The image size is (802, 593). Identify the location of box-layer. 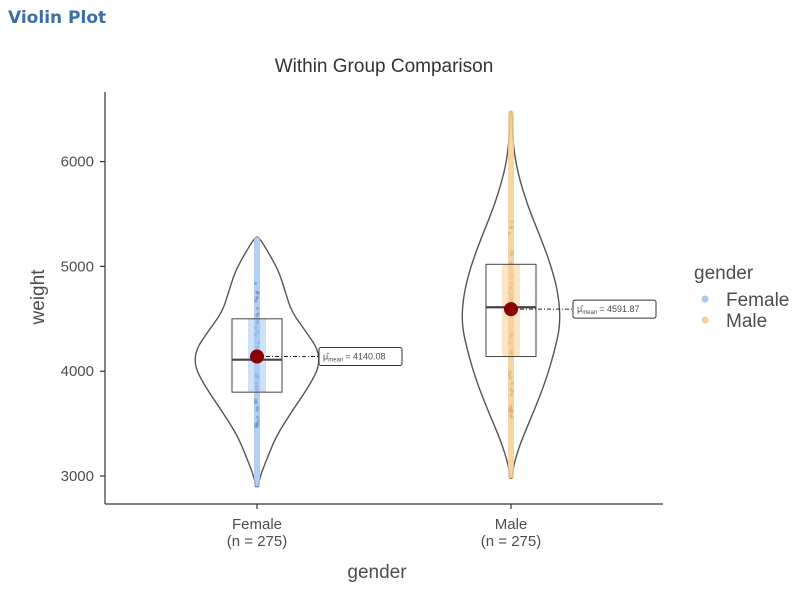
(384, 328).